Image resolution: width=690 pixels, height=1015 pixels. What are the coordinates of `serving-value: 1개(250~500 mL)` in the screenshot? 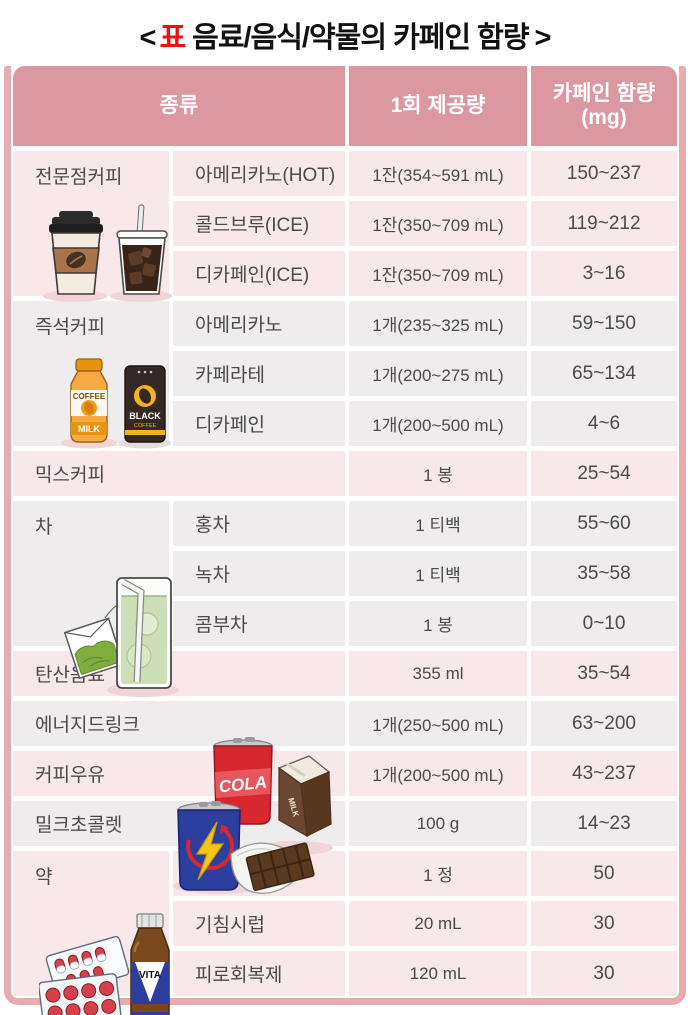 It's located at (438, 723).